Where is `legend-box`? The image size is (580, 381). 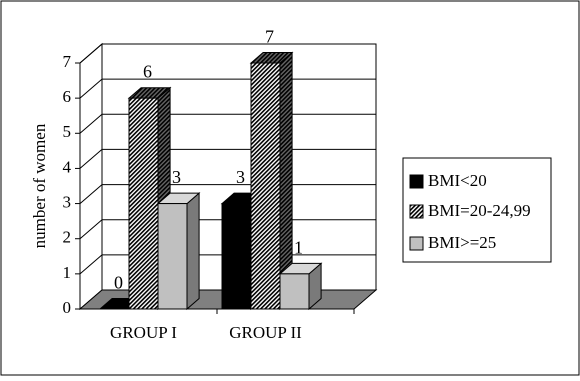
legend-box is located at coordinates (477, 210).